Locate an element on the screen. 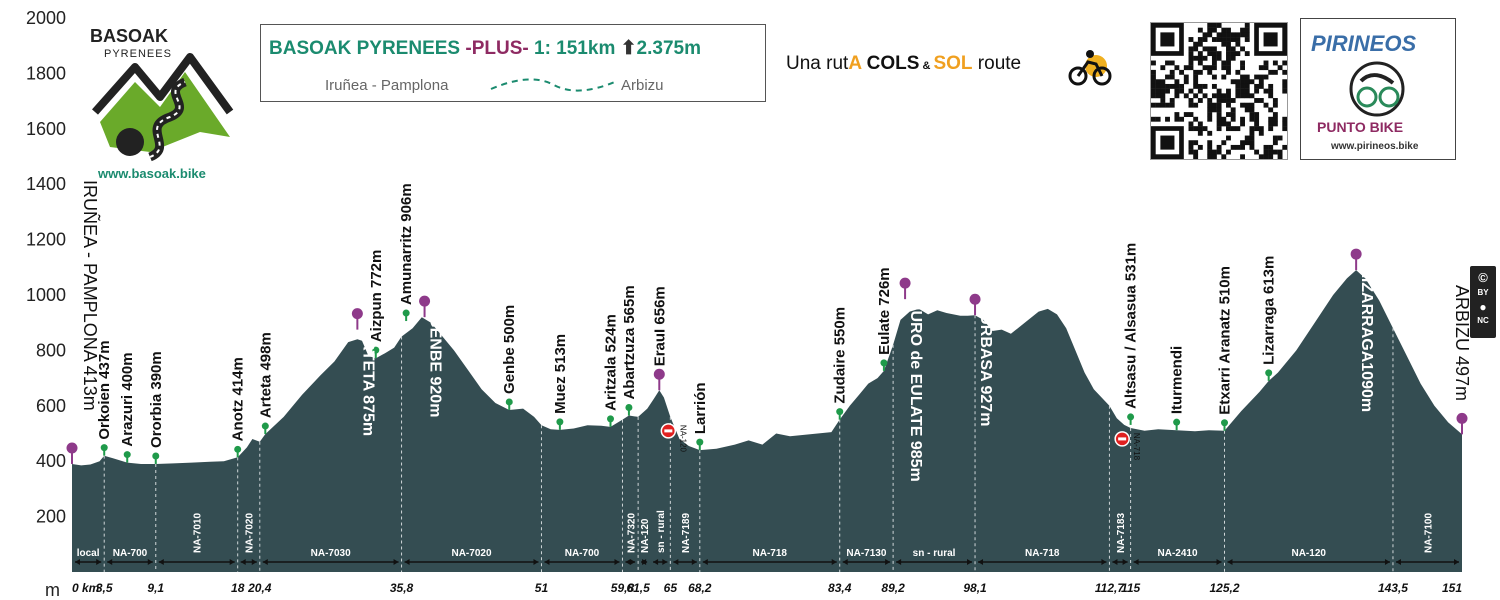 Image resolution: width=1500 pixels, height=600 pixels. qr-code is located at coordinates (1219, 91).